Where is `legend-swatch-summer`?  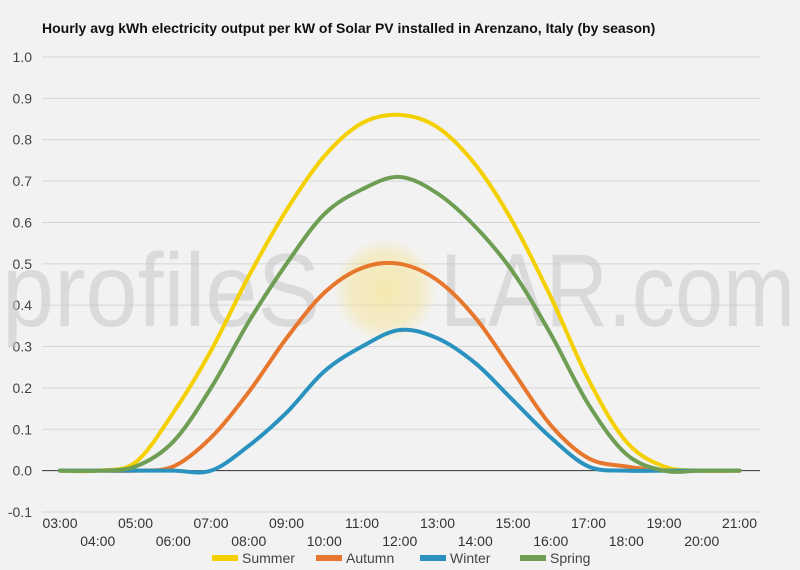 legend-swatch-summer is located at coordinates (225, 558).